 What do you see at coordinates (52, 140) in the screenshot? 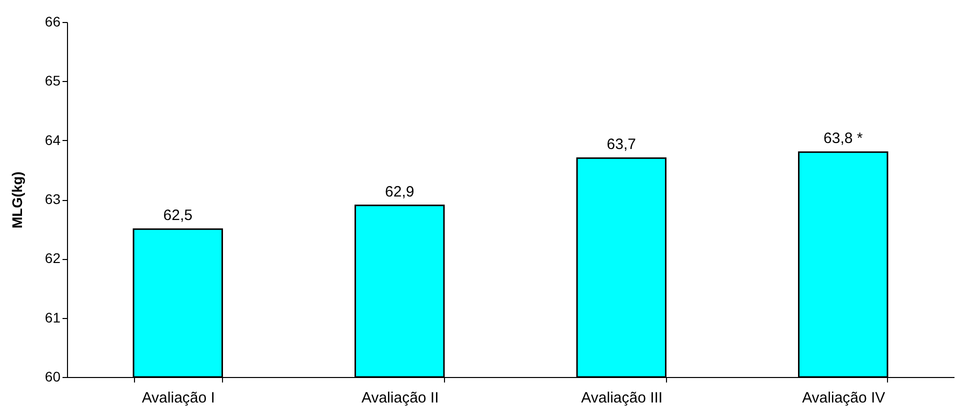
I see `y-tick-label: 64` at bounding box center [52, 140].